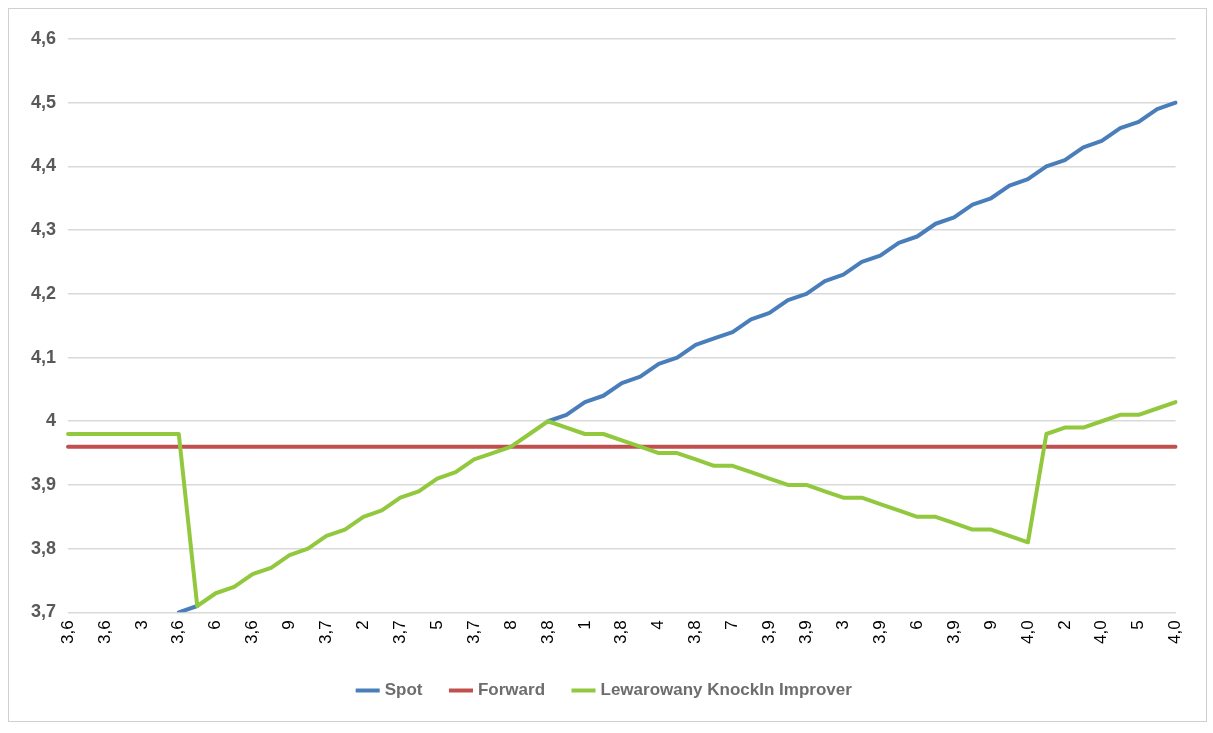 The height and width of the screenshot is (733, 1213). What do you see at coordinates (403, 690) in the screenshot?
I see `legend-label: Spot` at bounding box center [403, 690].